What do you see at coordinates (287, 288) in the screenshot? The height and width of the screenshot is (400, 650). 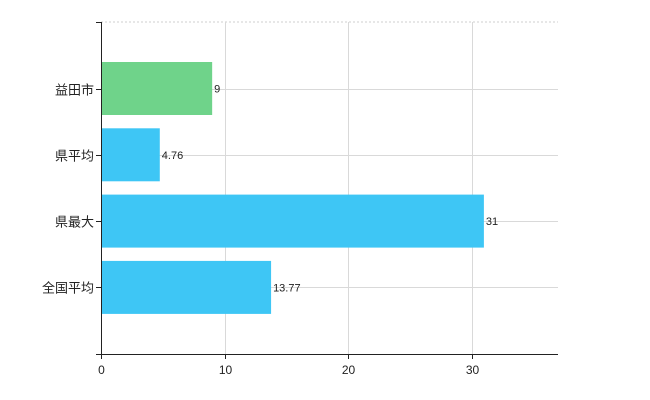 I see `data-label: 13.77` at bounding box center [287, 288].